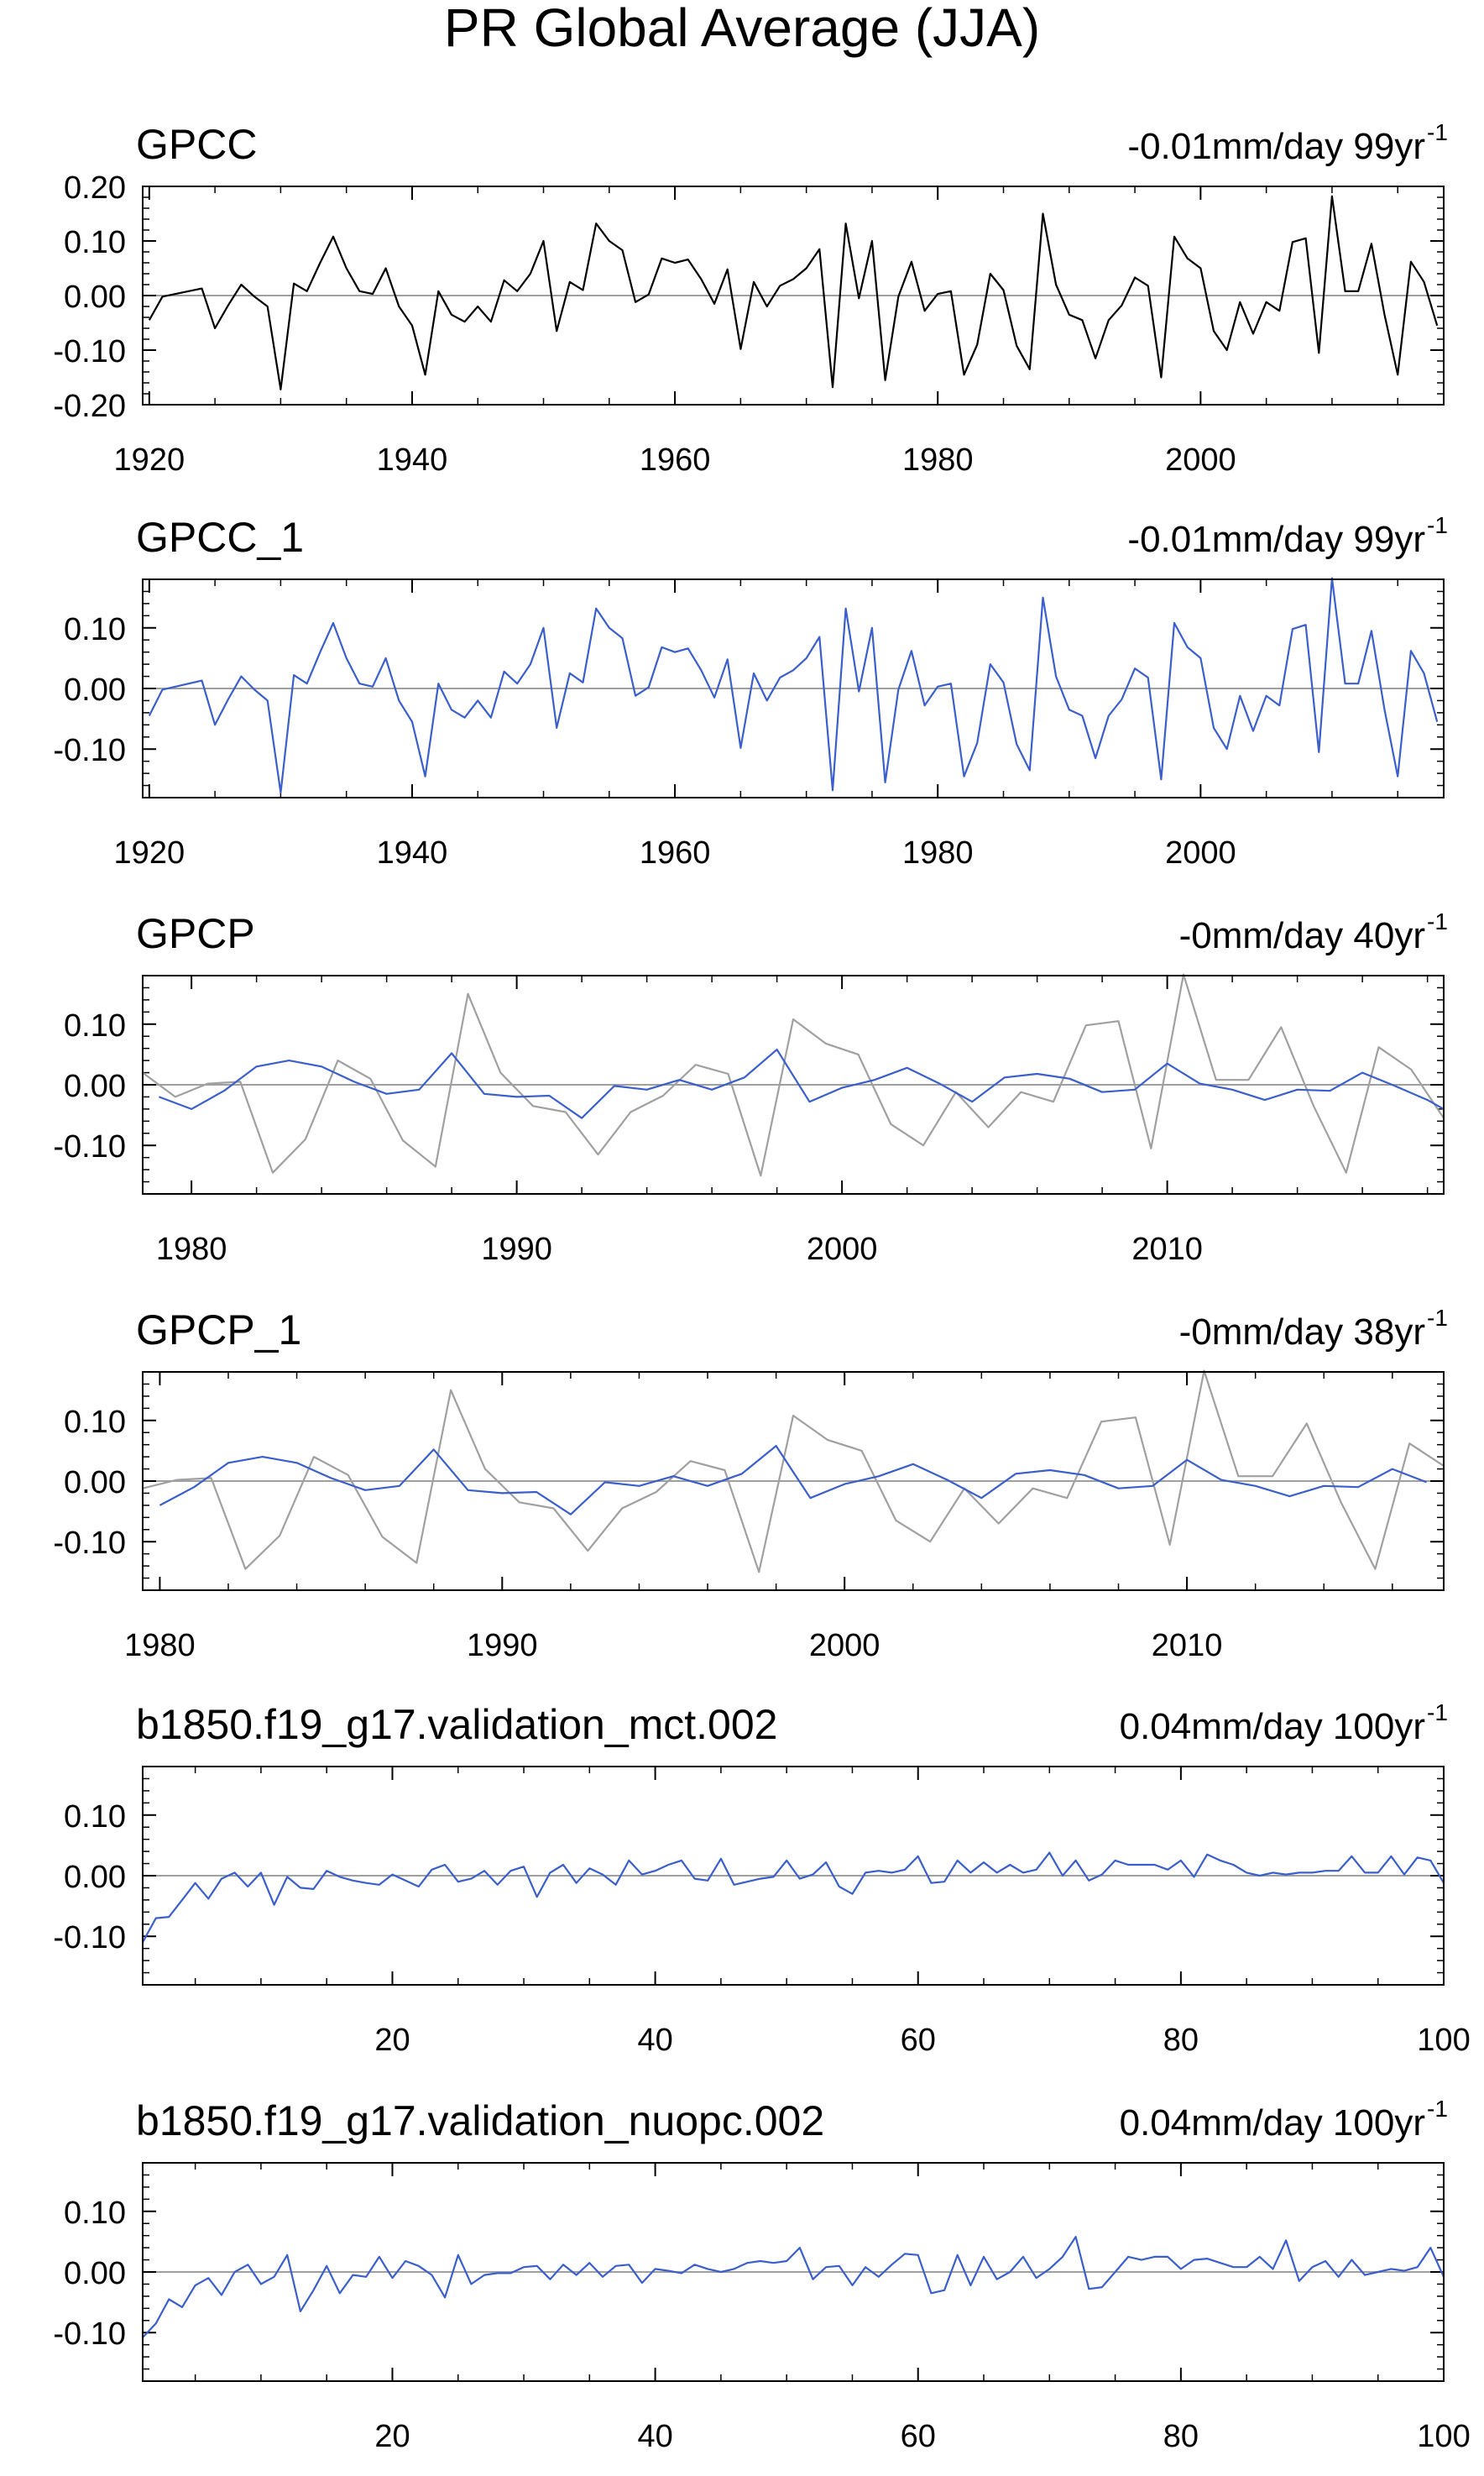 The height and width of the screenshot is (2476, 1484). Describe the element at coordinates (196, 144) in the screenshot. I see `panel-title: GPCC` at that location.